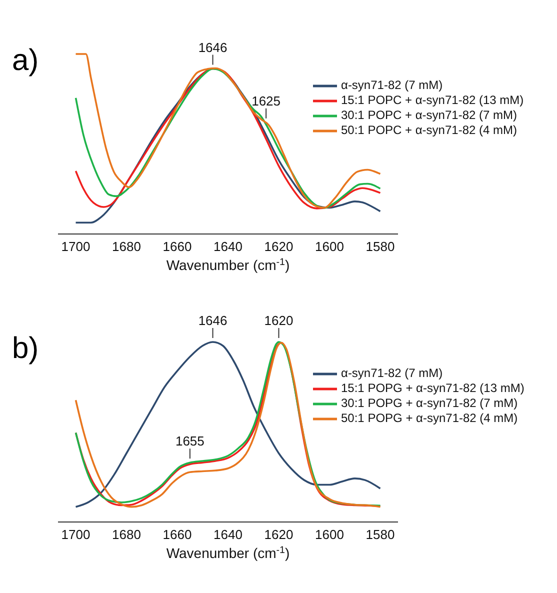 The width and height of the screenshot is (557, 593). I want to click on legend-label: 15:1 POPC + α-syn71-82 (13 mM), so click(432, 100).